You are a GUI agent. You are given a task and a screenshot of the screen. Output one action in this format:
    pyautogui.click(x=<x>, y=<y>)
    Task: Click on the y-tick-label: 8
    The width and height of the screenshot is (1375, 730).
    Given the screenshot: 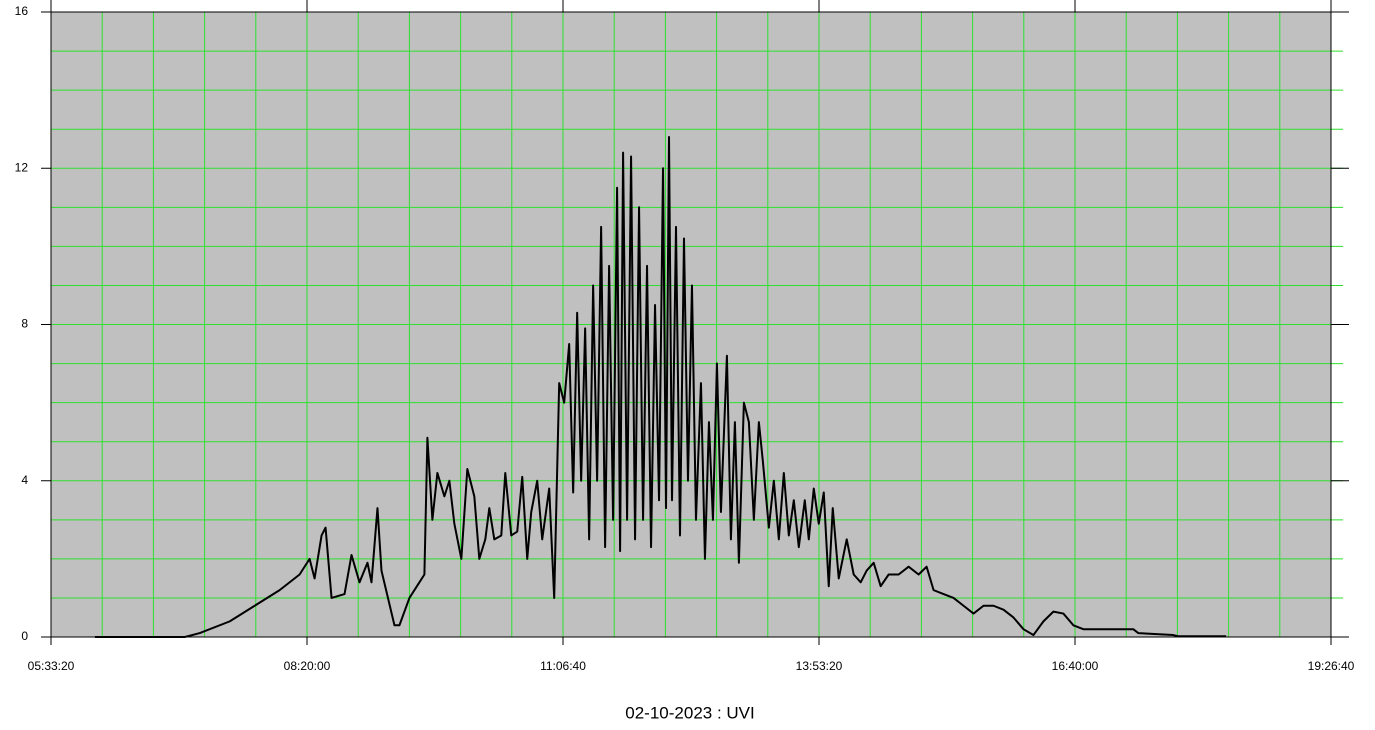 What is the action you would take?
    pyautogui.click(x=24, y=324)
    